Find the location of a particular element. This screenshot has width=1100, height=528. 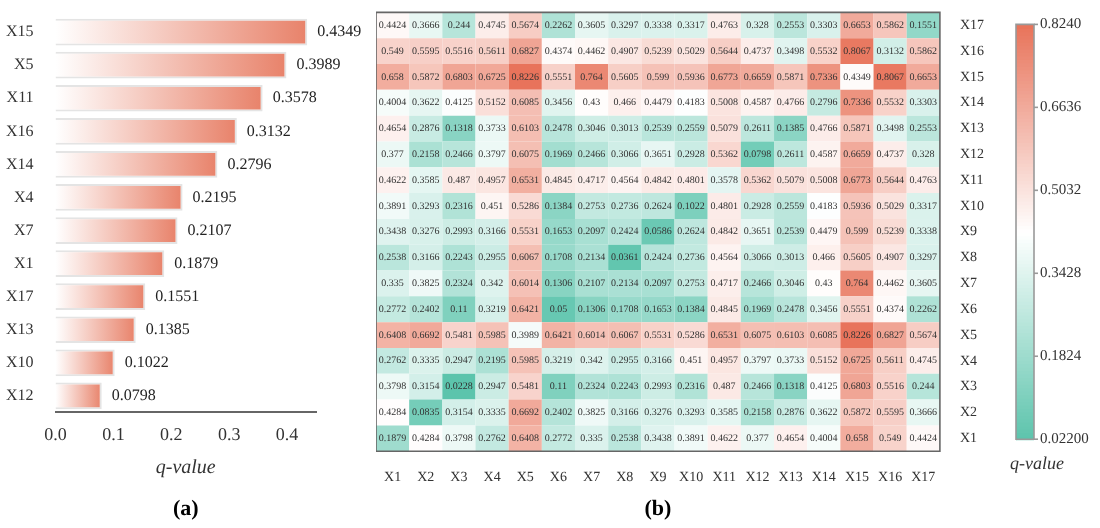

y-tick-label: X14 is located at coordinates (19, 163).